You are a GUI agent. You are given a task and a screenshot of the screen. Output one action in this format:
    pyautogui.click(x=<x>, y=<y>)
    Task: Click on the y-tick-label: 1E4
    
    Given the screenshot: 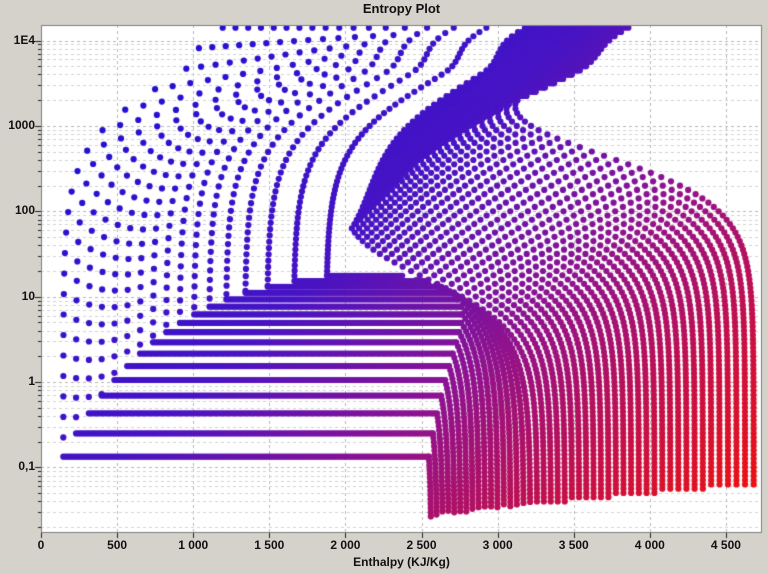 What is the action you would take?
    pyautogui.click(x=24, y=39)
    